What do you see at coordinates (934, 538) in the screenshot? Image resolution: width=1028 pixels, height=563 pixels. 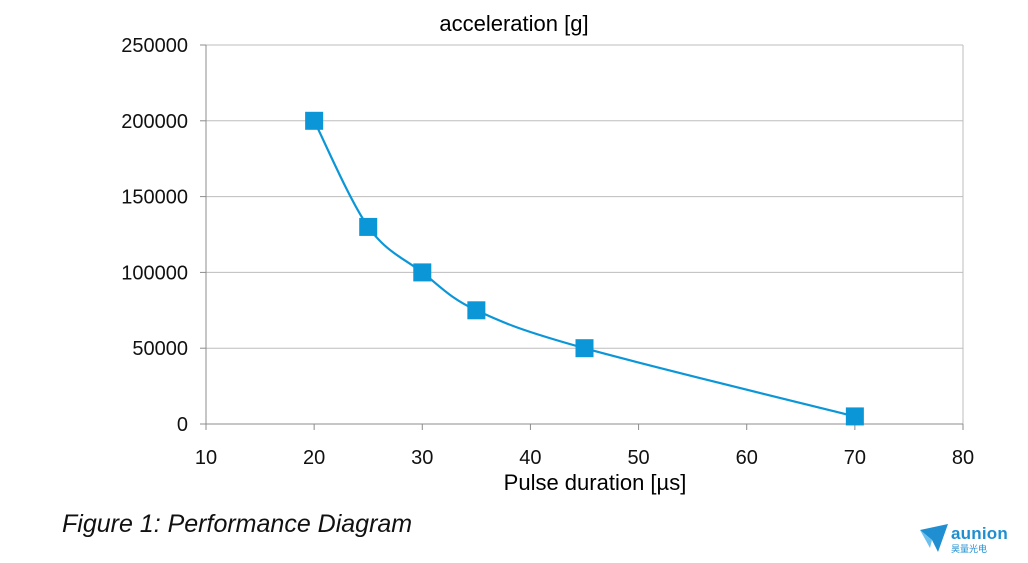 I see `logo-arrow-icon` at bounding box center [934, 538].